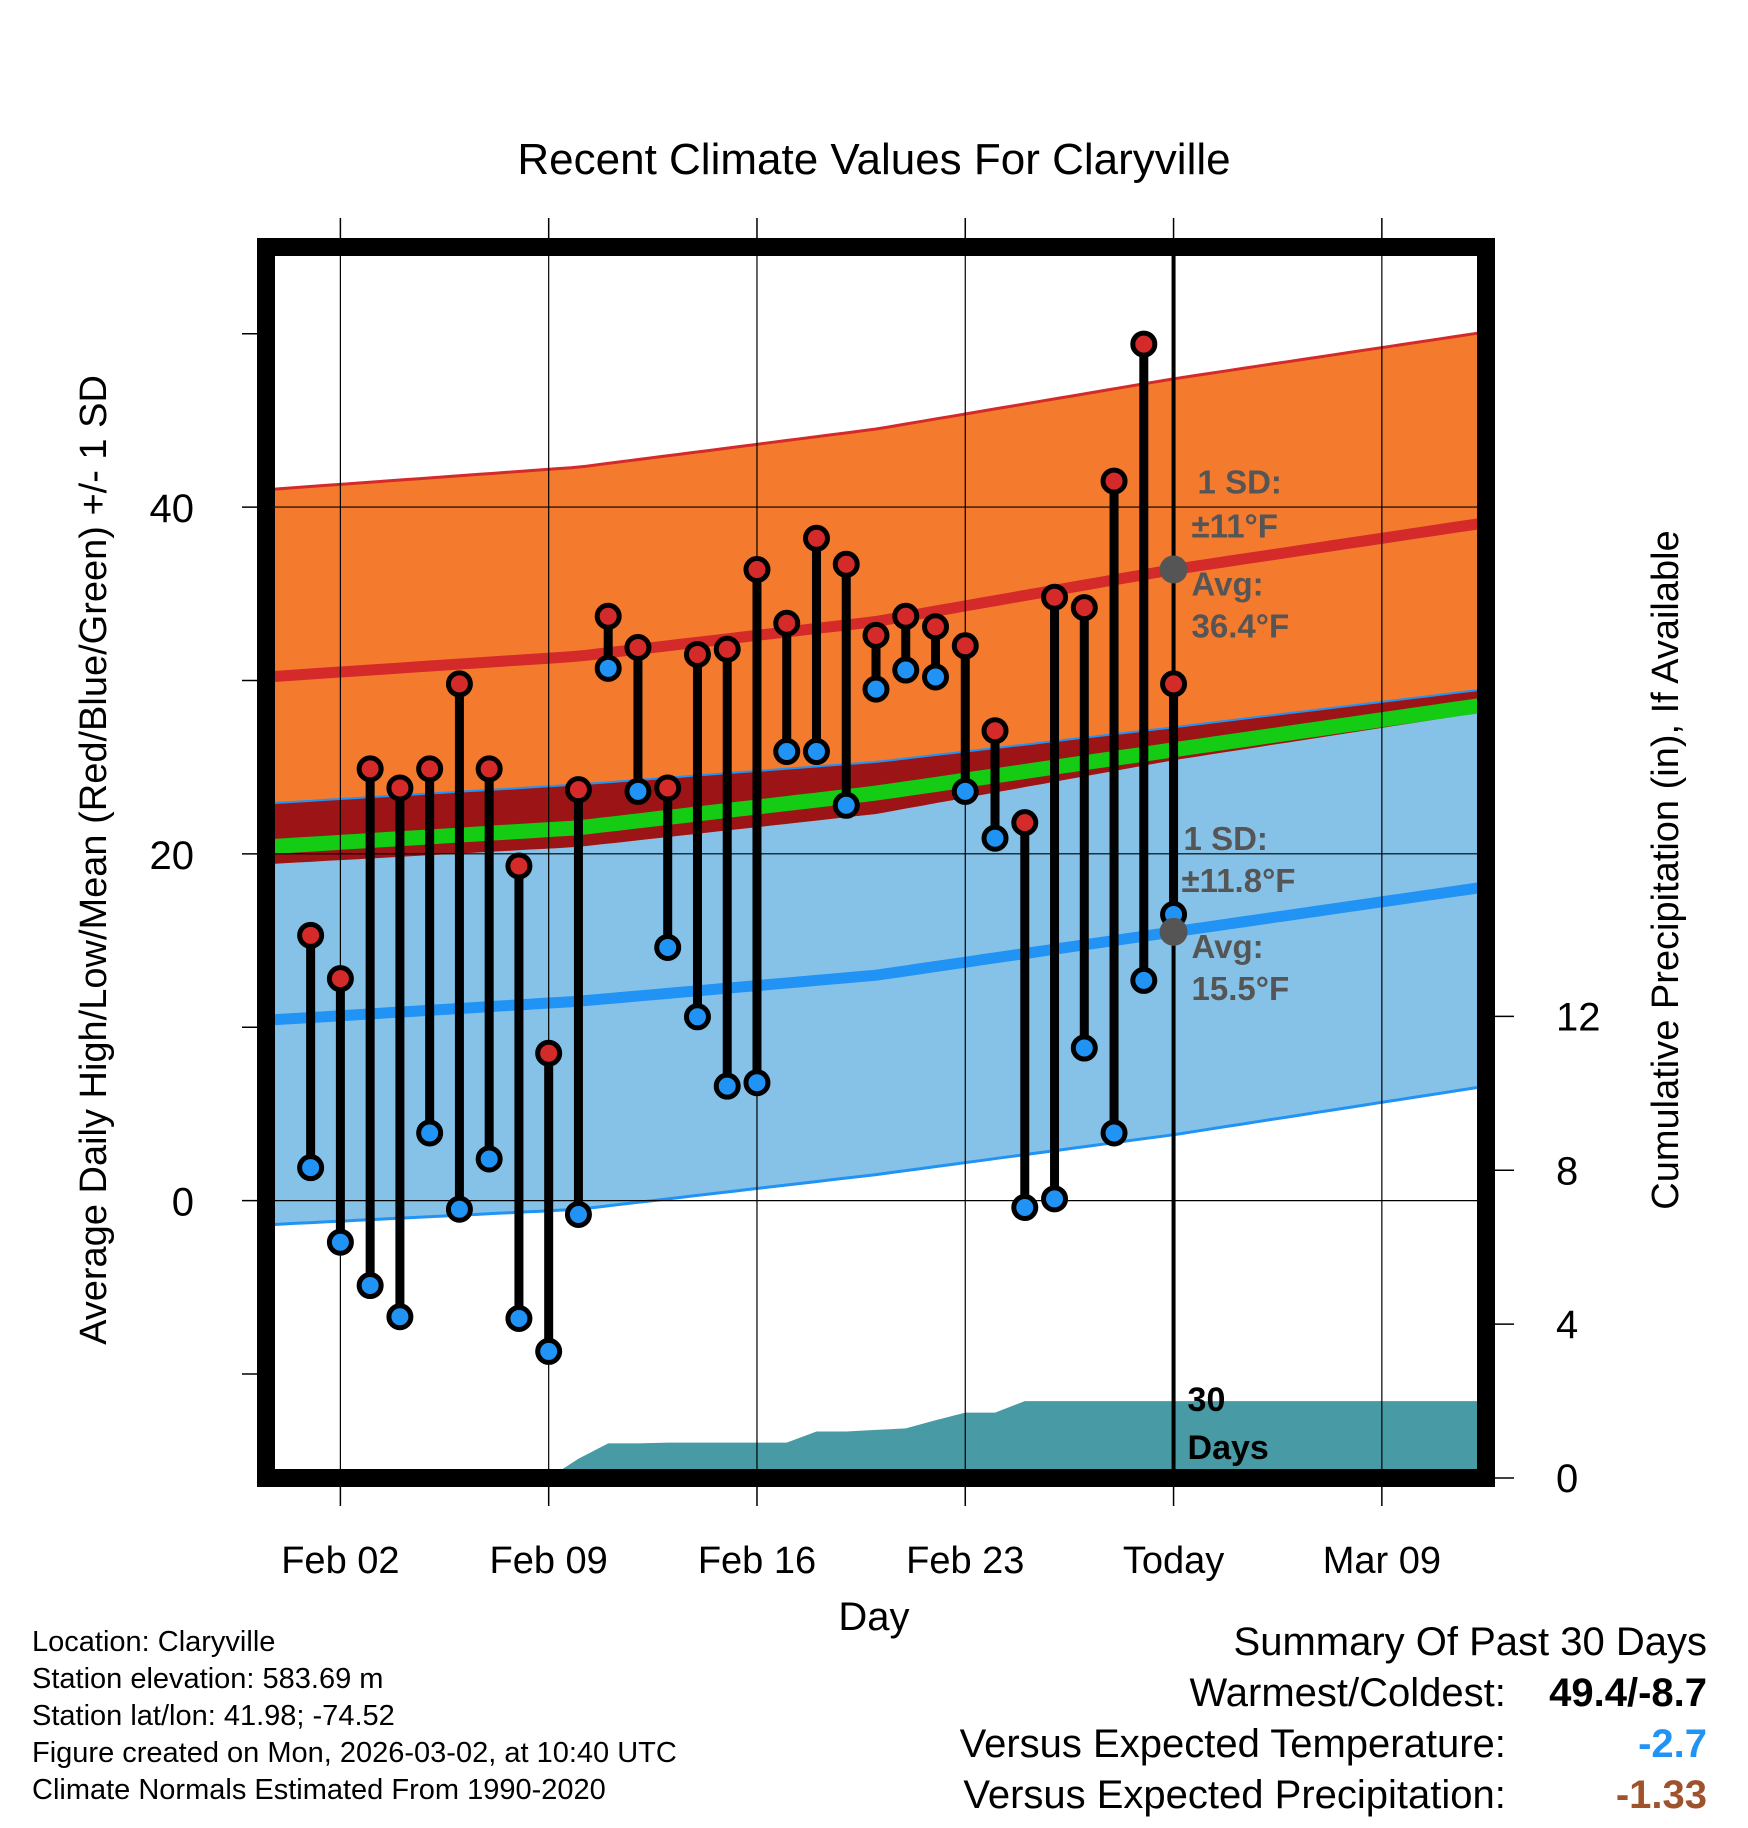 This screenshot has width=1748, height=1828. Describe the element at coordinates (1173, 569) in the screenshot. I see `high-avg-marker` at that location.